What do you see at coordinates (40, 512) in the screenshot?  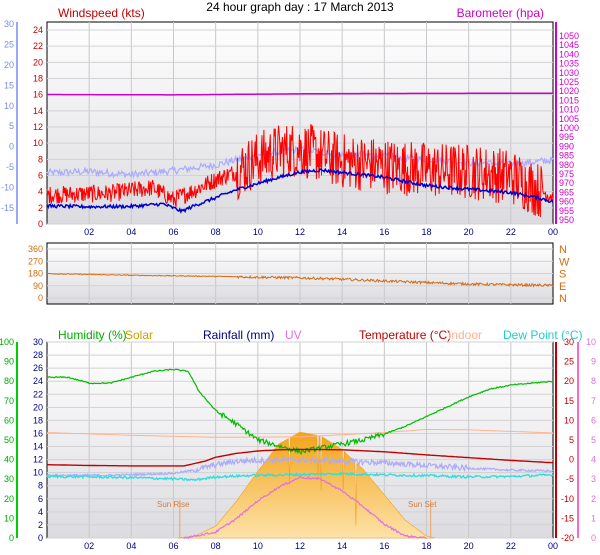 I see `rain-tick: 4` at bounding box center [40, 512].